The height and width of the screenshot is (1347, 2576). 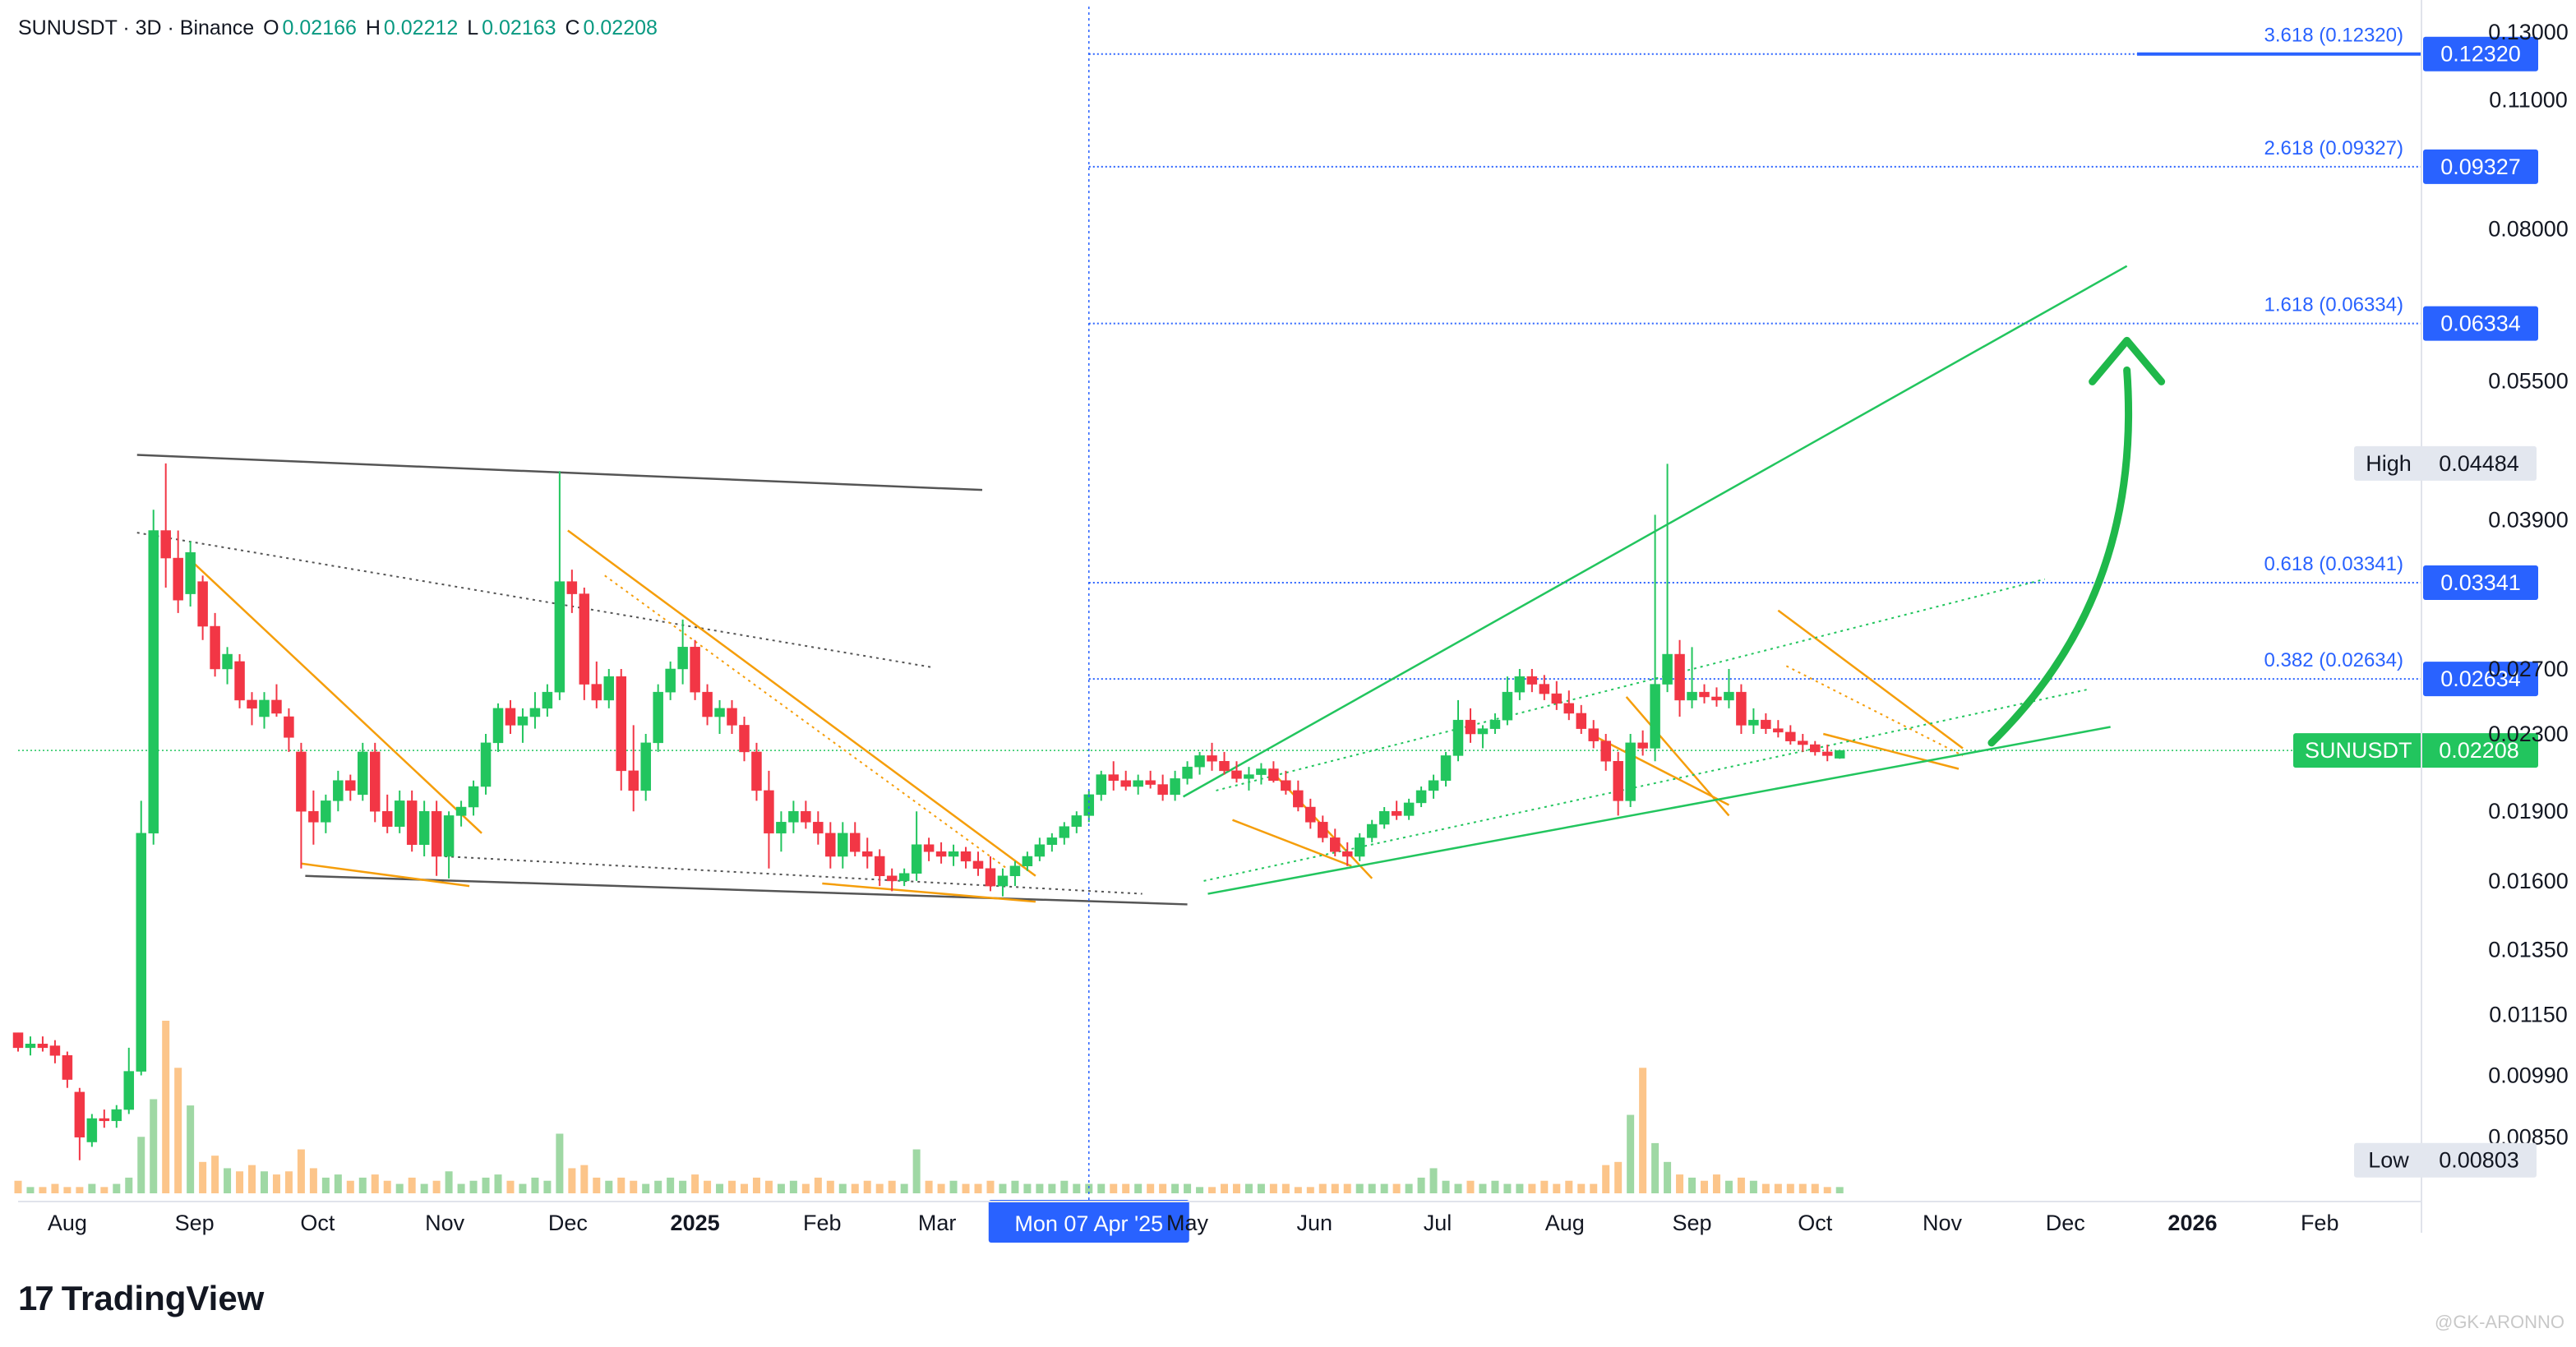 What do you see at coordinates (141, 1298) in the screenshot?
I see `tradingview-logo: 17 TradingView` at bounding box center [141, 1298].